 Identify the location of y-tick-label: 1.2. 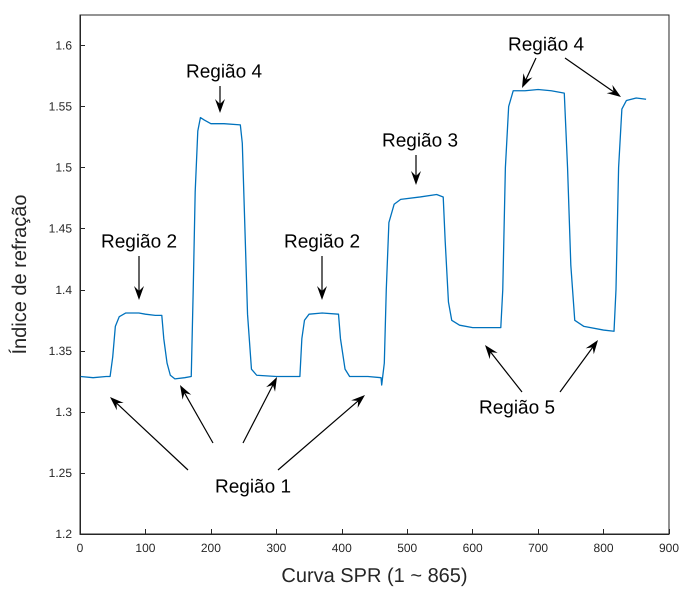
(63, 534).